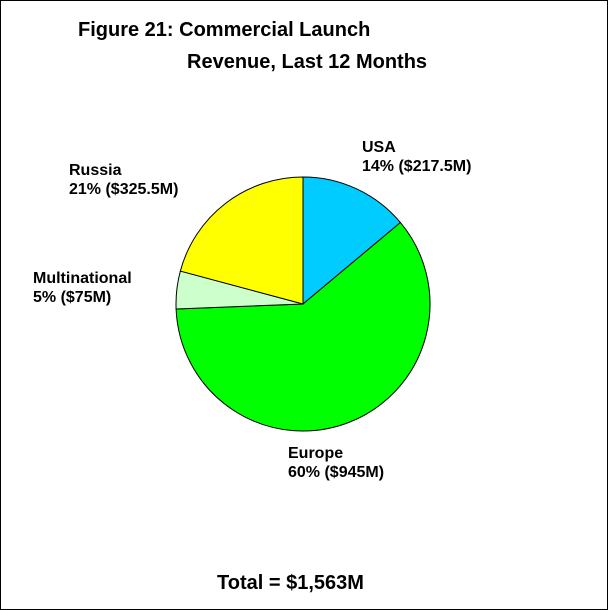  What do you see at coordinates (336, 472) in the screenshot?
I see `slice-value-europe: 60% ($945M)` at bounding box center [336, 472].